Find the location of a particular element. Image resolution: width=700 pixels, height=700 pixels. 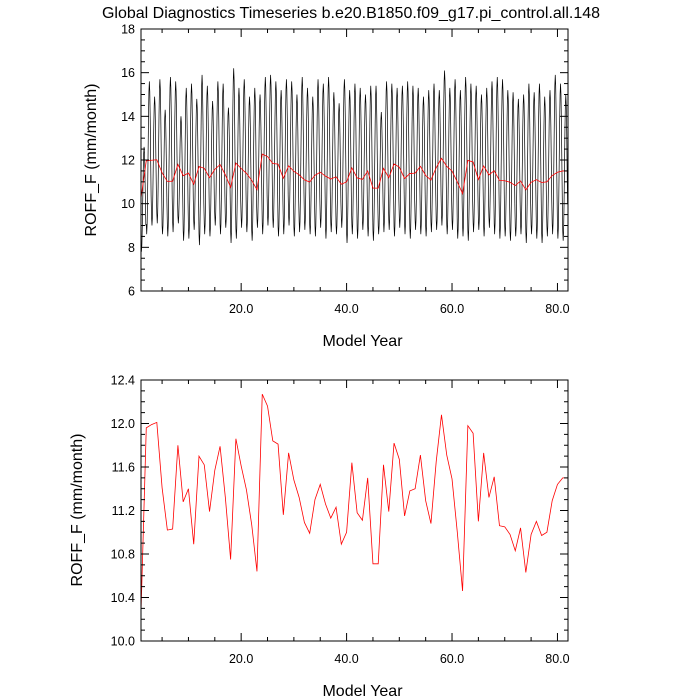

y-tick-label: 18 is located at coordinates (128, 30).